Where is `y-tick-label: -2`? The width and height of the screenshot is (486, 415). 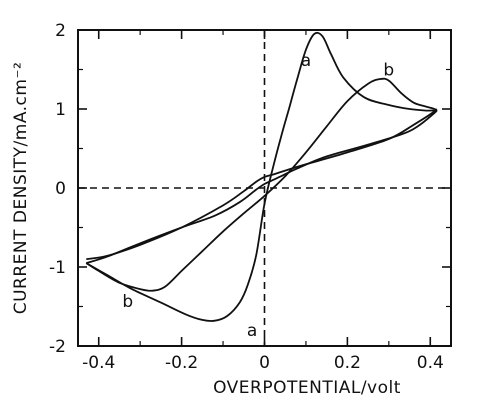 y-tick-label: -2 is located at coordinates (57, 347).